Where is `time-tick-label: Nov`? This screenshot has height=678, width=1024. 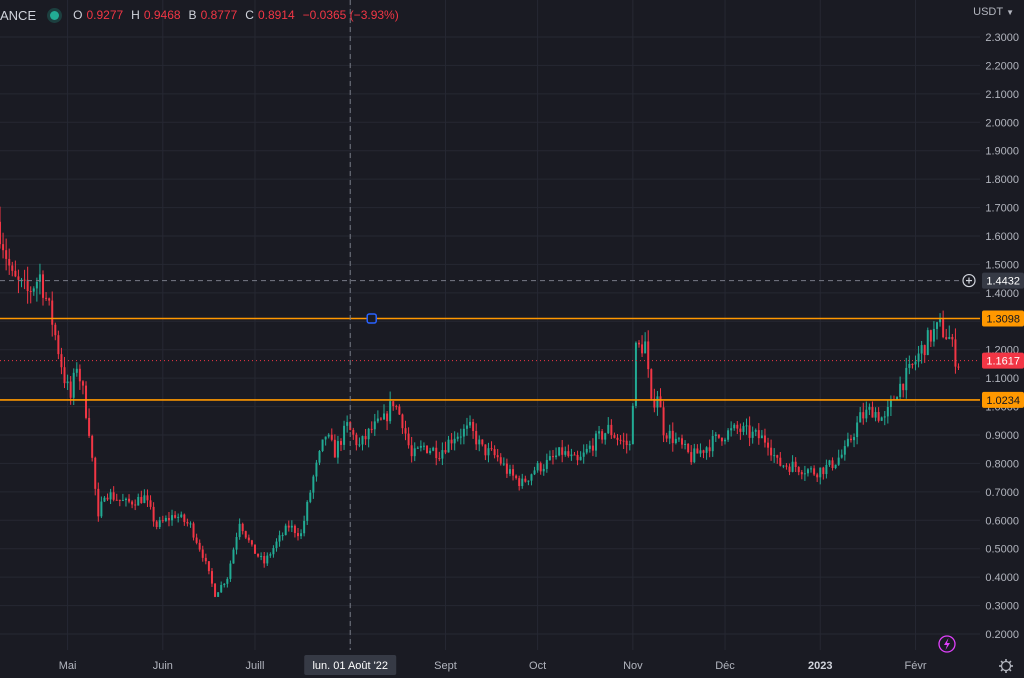 time-tick-label: Nov is located at coordinates (633, 666).